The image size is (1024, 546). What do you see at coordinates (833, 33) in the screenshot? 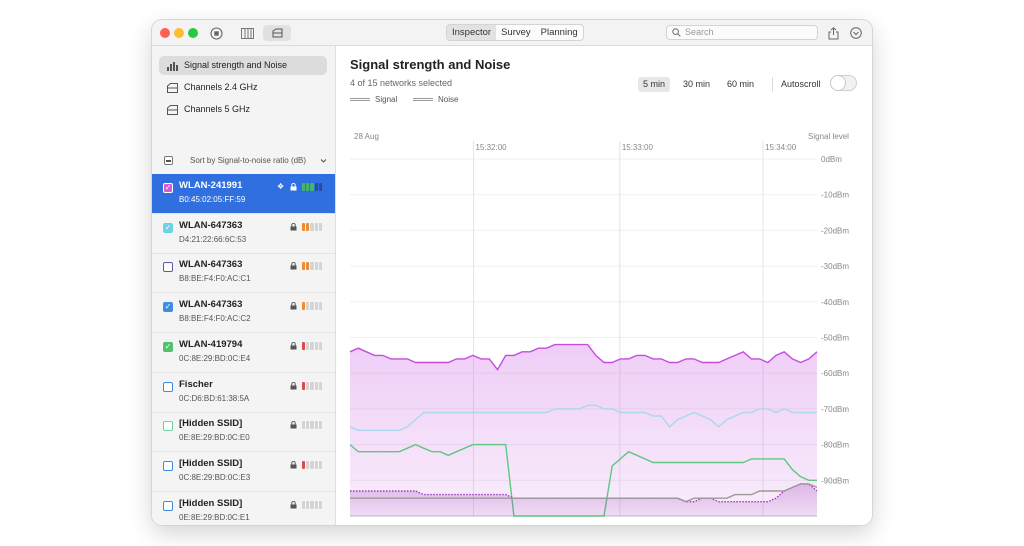
I see `share-icon` at bounding box center [833, 33].